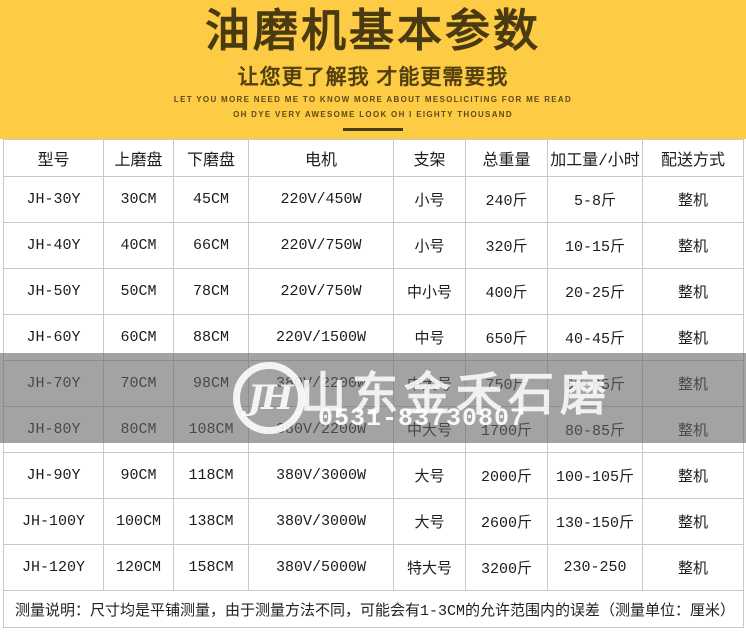  What do you see at coordinates (138, 158) in the screenshot?
I see `column-header-upper-disc: 上磨盘` at bounding box center [138, 158].